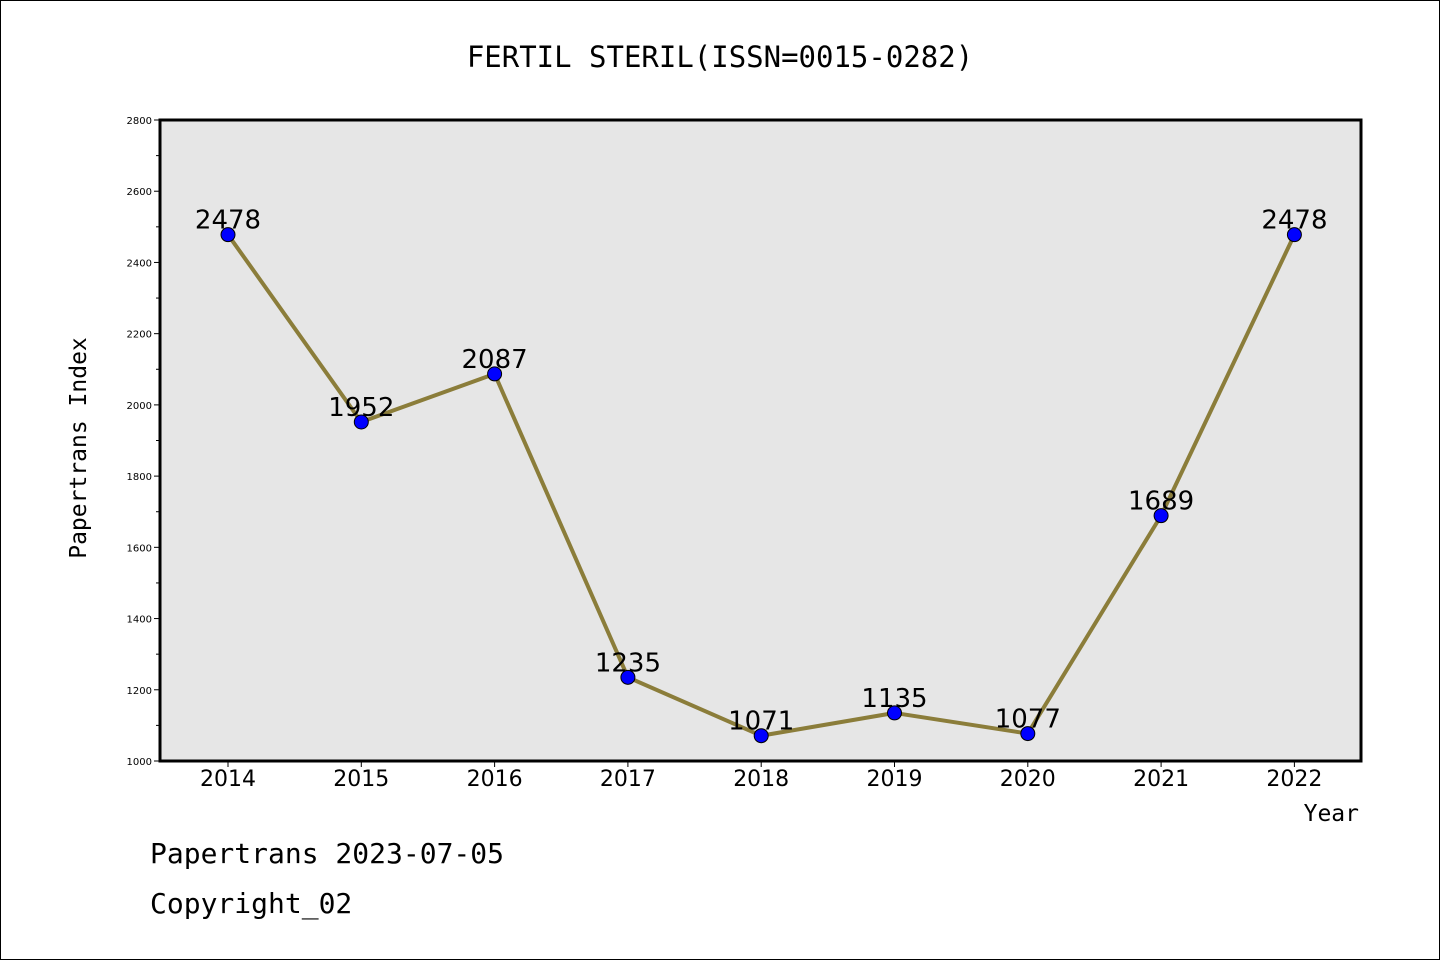 The image size is (1440, 960). I want to click on x-tick-label: 2018, so click(761, 779).